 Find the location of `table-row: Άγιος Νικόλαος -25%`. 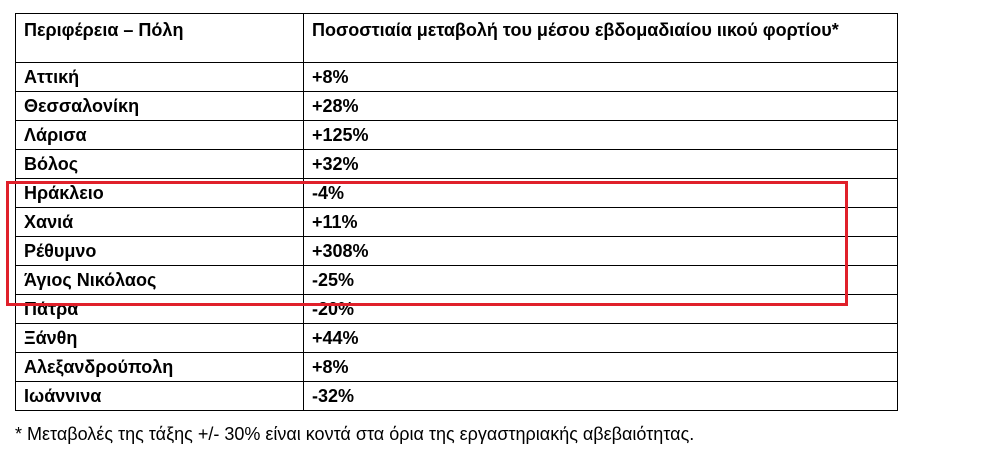

table-row: Άγιος Νικόλαος -25% is located at coordinates (456, 280).